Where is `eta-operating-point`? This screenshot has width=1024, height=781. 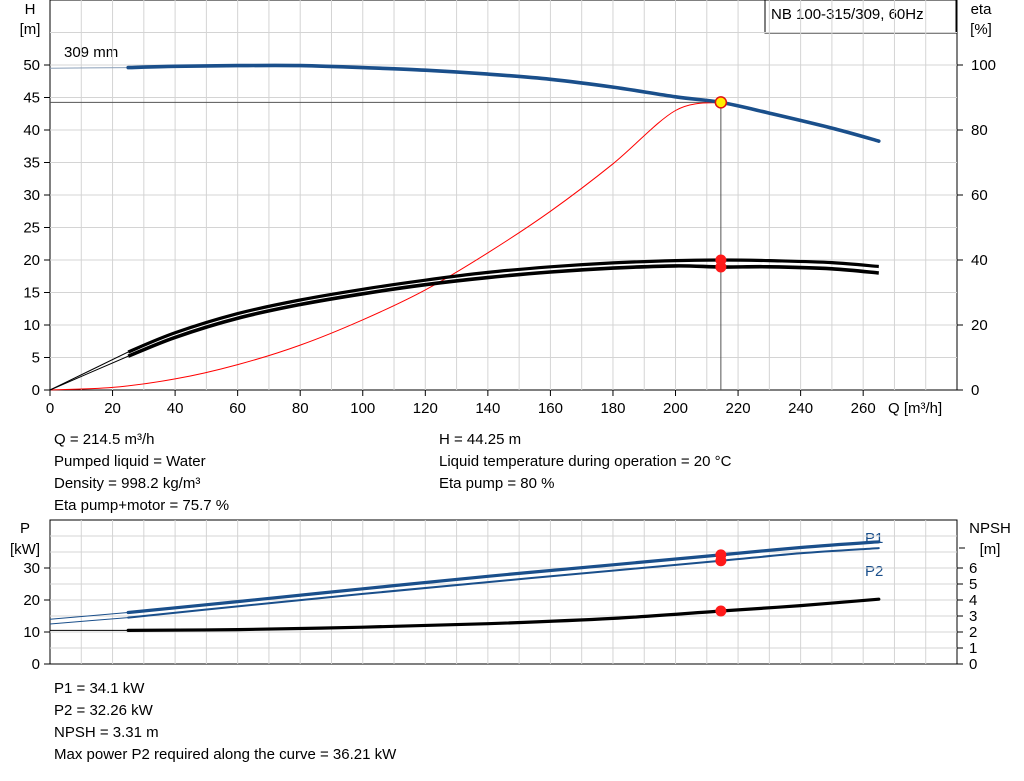
eta-operating-point is located at coordinates (721, 267).